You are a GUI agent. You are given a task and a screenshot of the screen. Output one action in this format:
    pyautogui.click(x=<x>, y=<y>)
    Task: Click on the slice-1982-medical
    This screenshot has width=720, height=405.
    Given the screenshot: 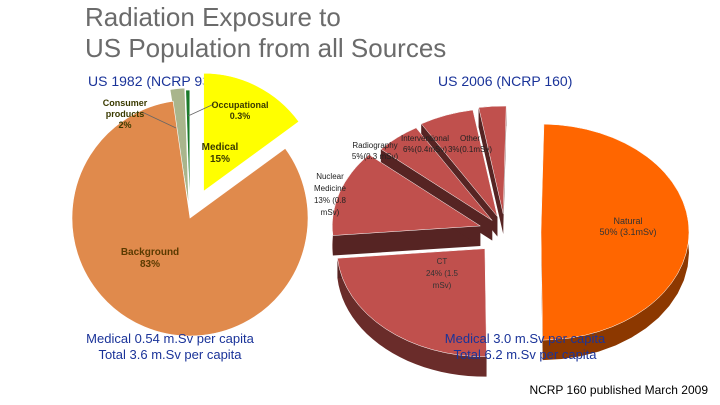 What is the action you would take?
    pyautogui.click(x=251, y=132)
    